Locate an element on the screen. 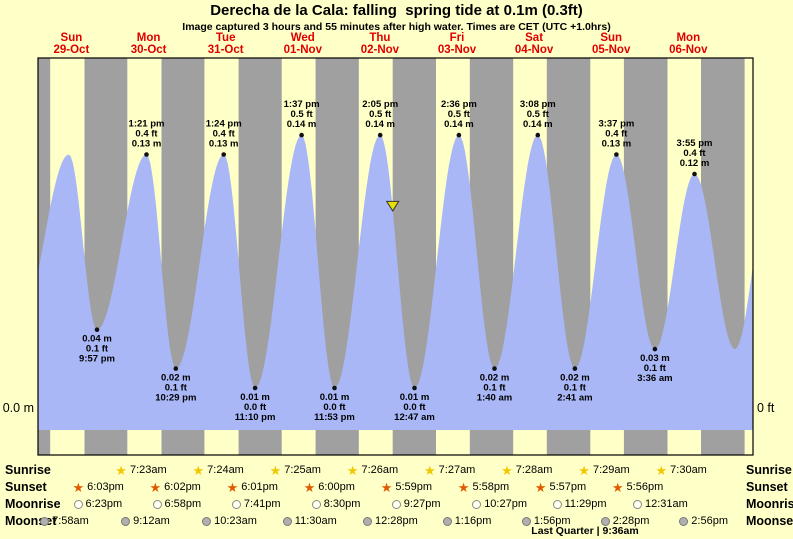 The height and width of the screenshot is (539, 793). astro-time-text: 7:58am is located at coordinates (70, 521).